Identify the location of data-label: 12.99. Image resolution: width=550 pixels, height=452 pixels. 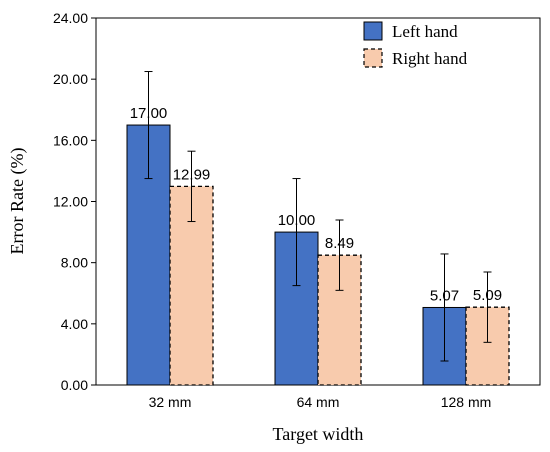
(192, 174).